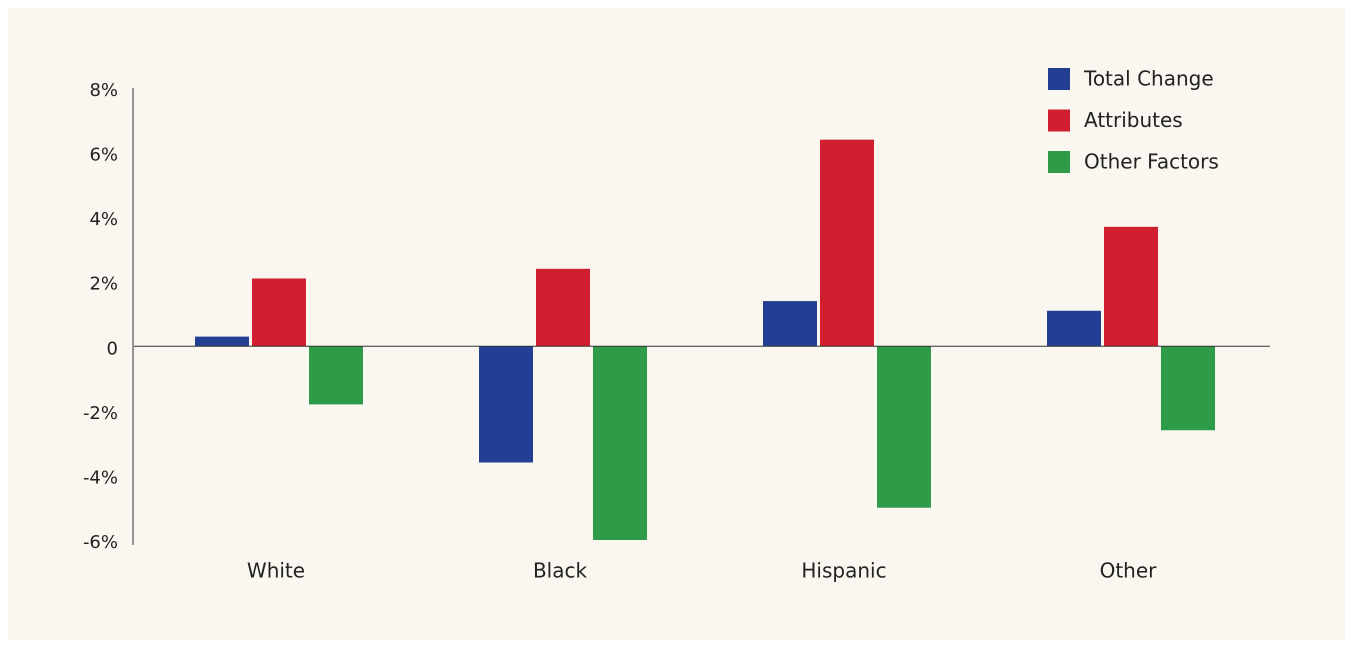 The width and height of the screenshot is (1353, 649). What do you see at coordinates (1133, 120) in the screenshot?
I see `legend-label: Attributes` at bounding box center [1133, 120].